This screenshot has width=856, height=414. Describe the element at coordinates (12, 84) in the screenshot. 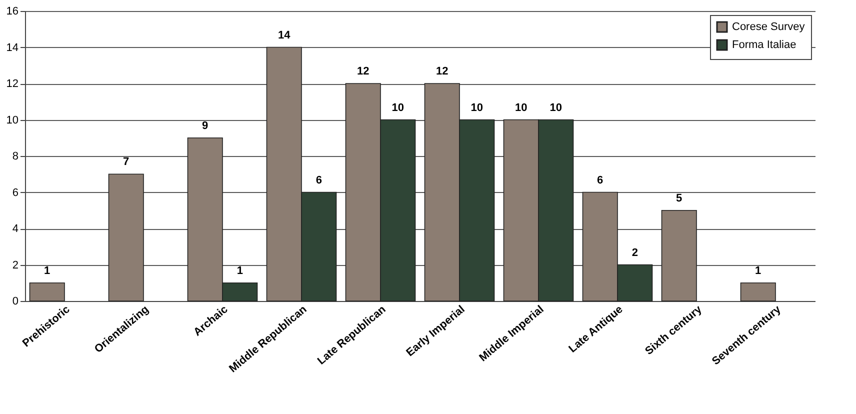

I see `y-tick-label: 12` at that location.